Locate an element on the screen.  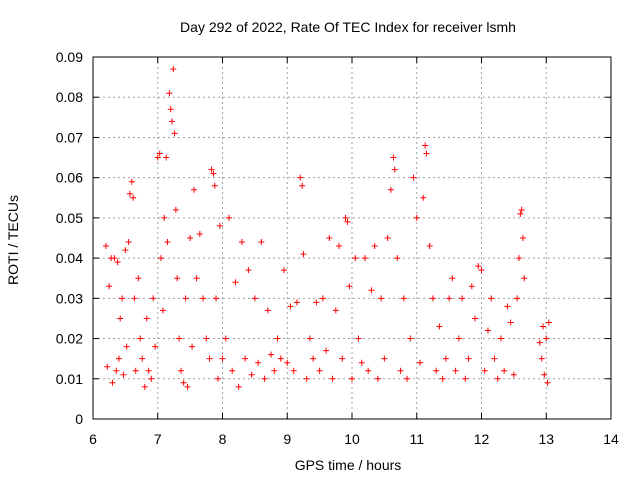
x-tick-label: 6 is located at coordinates (93, 439).